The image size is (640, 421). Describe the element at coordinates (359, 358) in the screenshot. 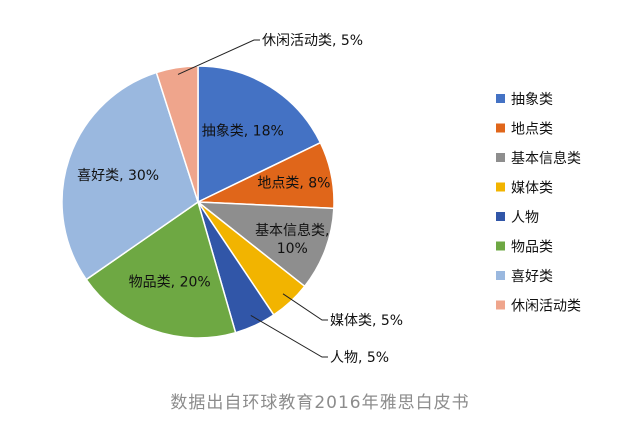

I see `data-label-5: 人物, 5%` at that location.